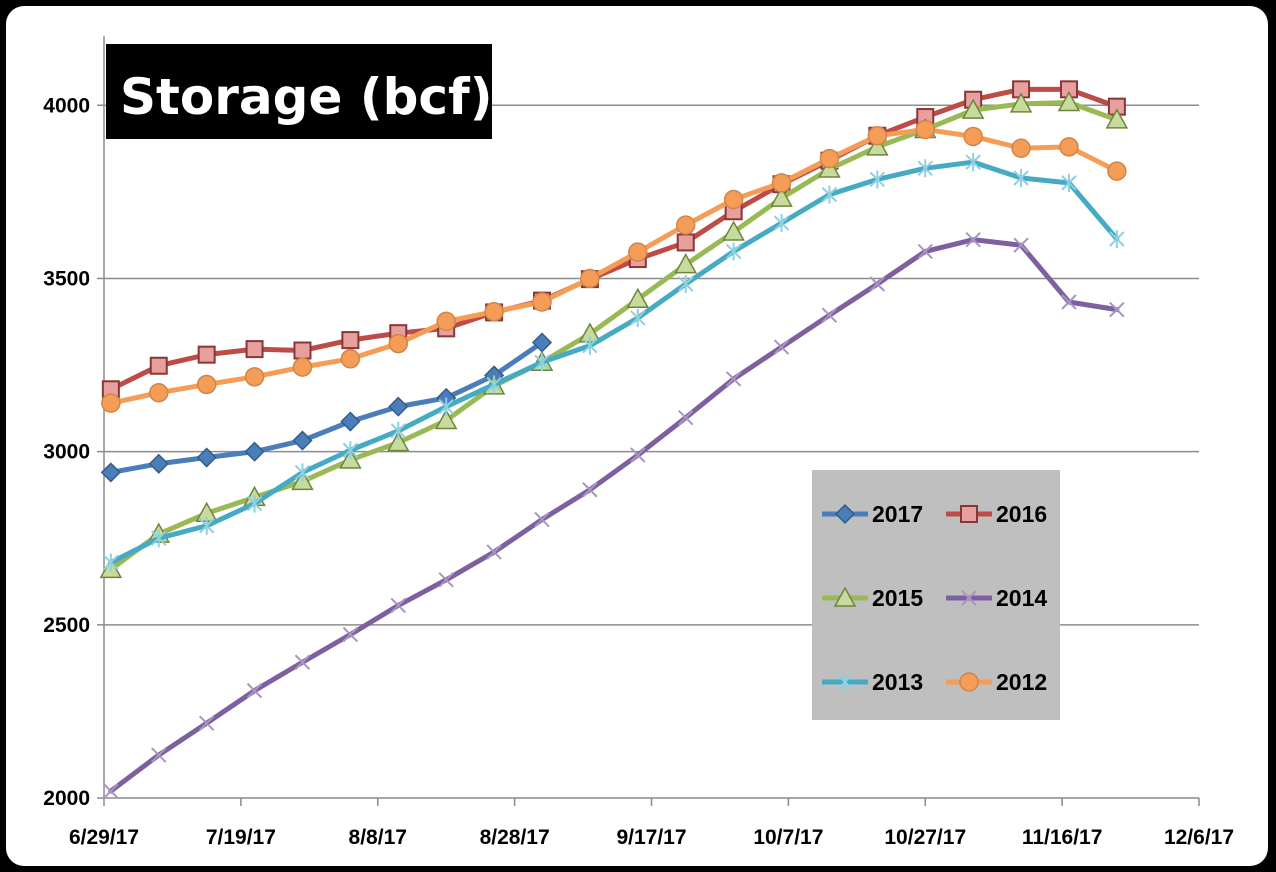 This screenshot has width=1276, height=872. Describe the element at coordinates (66, 798) in the screenshot. I see `y-tick-label: 2000` at that location.